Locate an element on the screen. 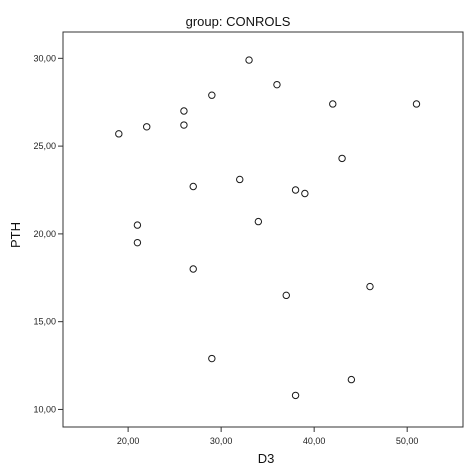 This screenshot has width=465, height=464. x-axis: 20,00 30,00 40,00 50,00 is located at coordinates (268, 436).